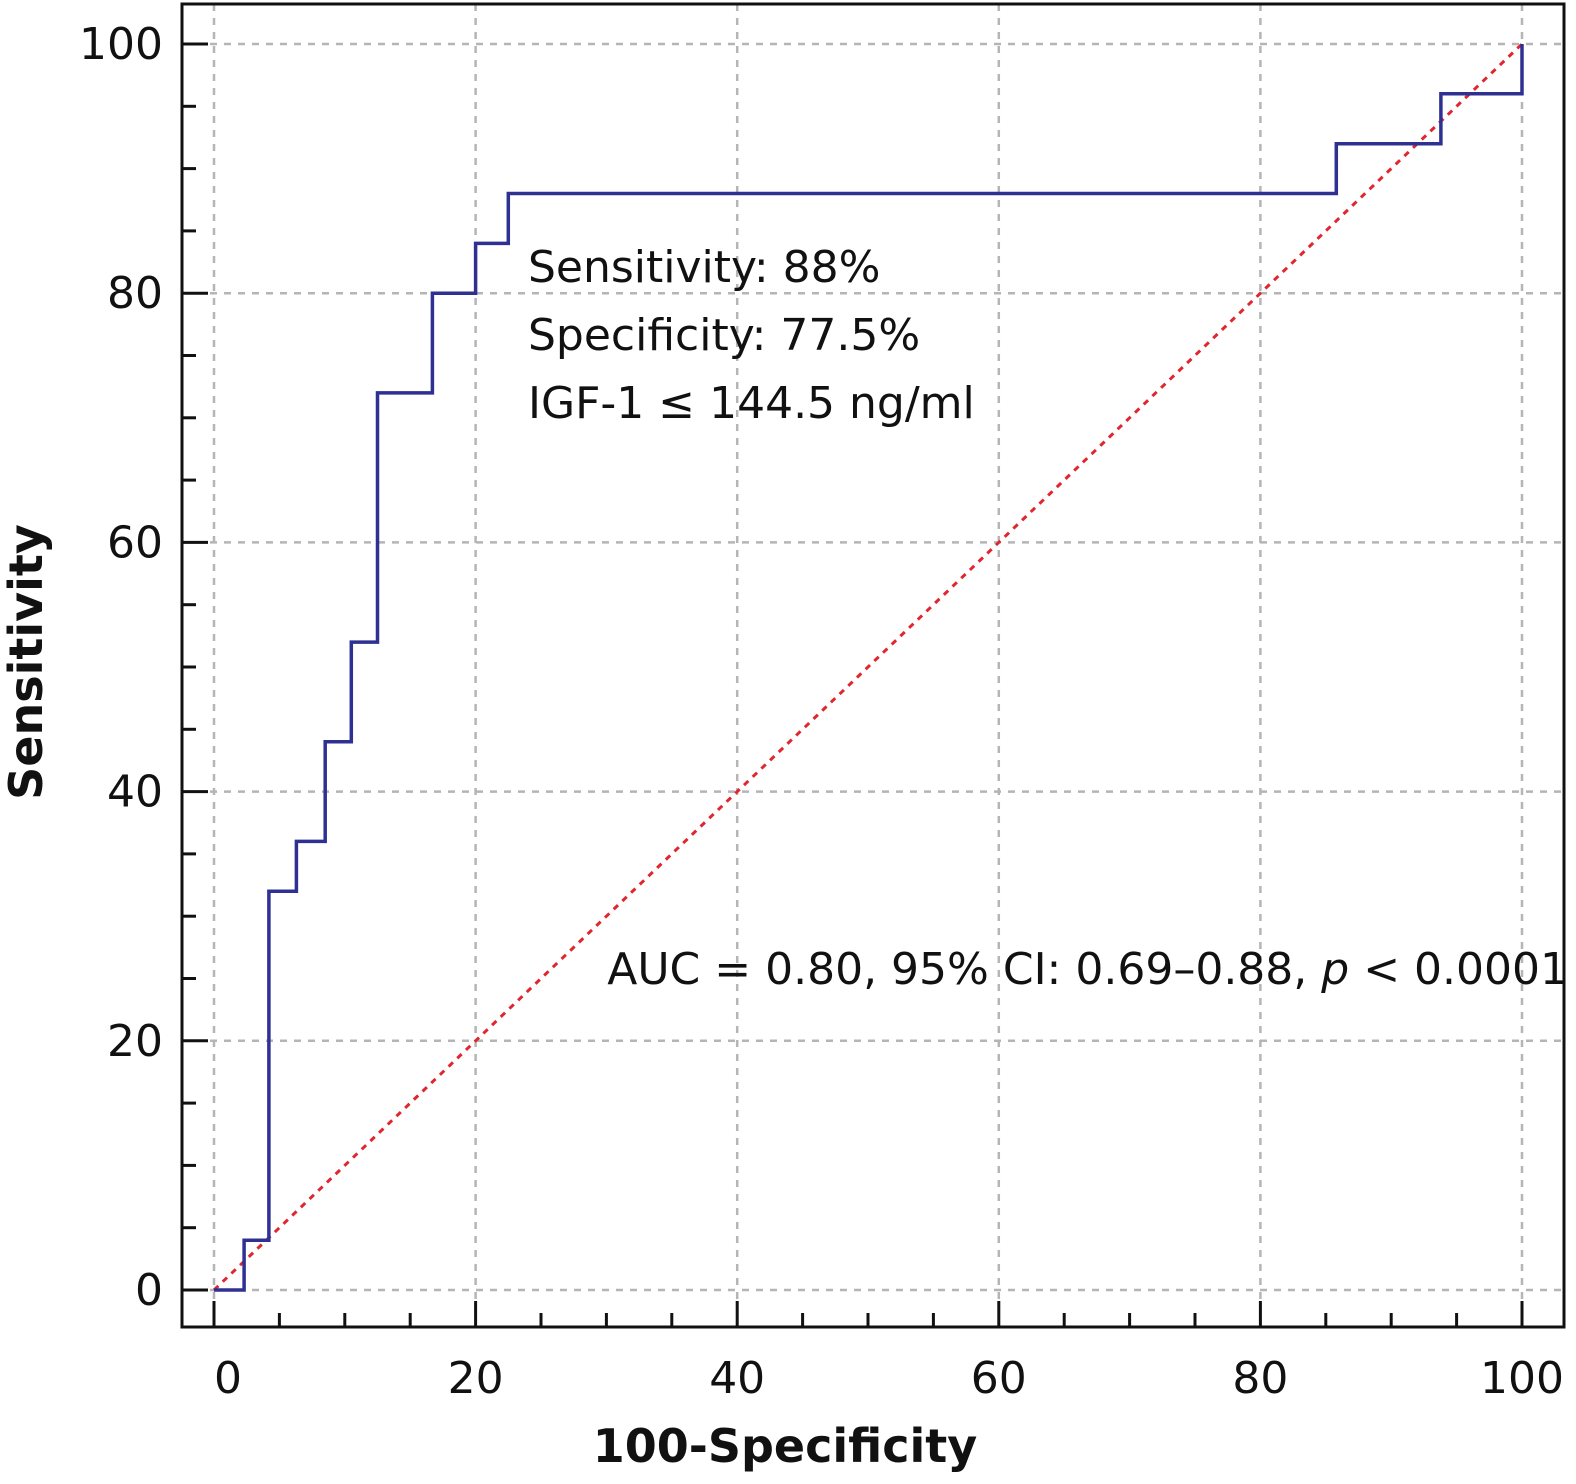 The height and width of the screenshot is (1484, 1576). What do you see at coordinates (228, 1378) in the screenshot?
I see `x-tick-label-0: 0` at bounding box center [228, 1378].